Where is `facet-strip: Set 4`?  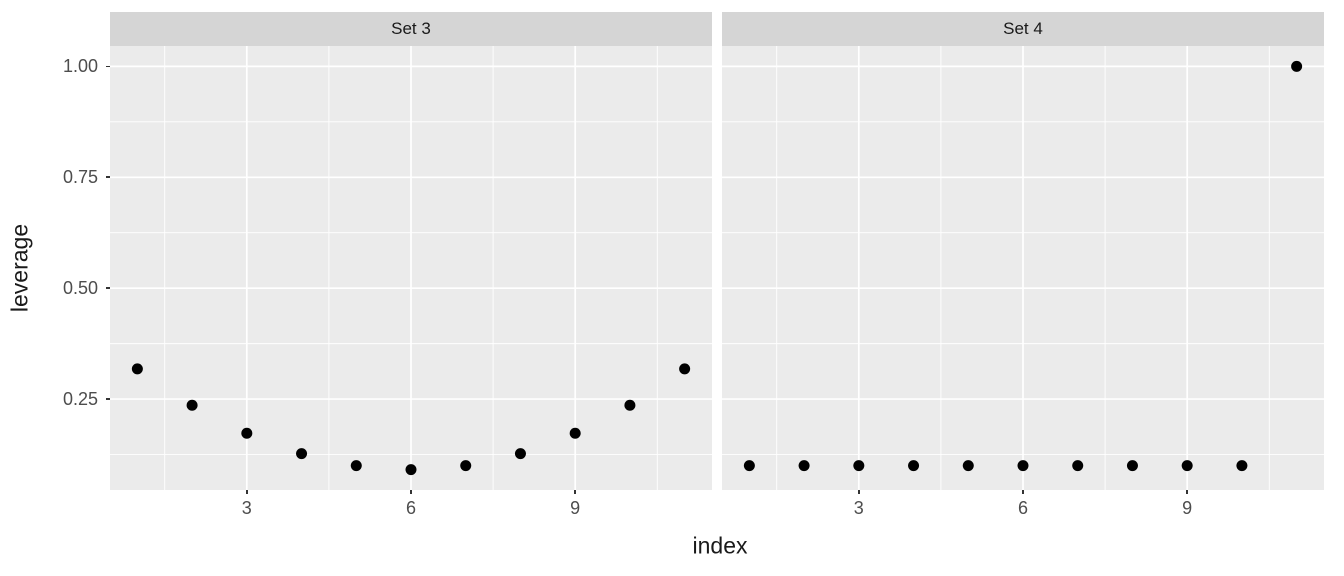
facet-strip: Set 4 is located at coordinates (1023, 29).